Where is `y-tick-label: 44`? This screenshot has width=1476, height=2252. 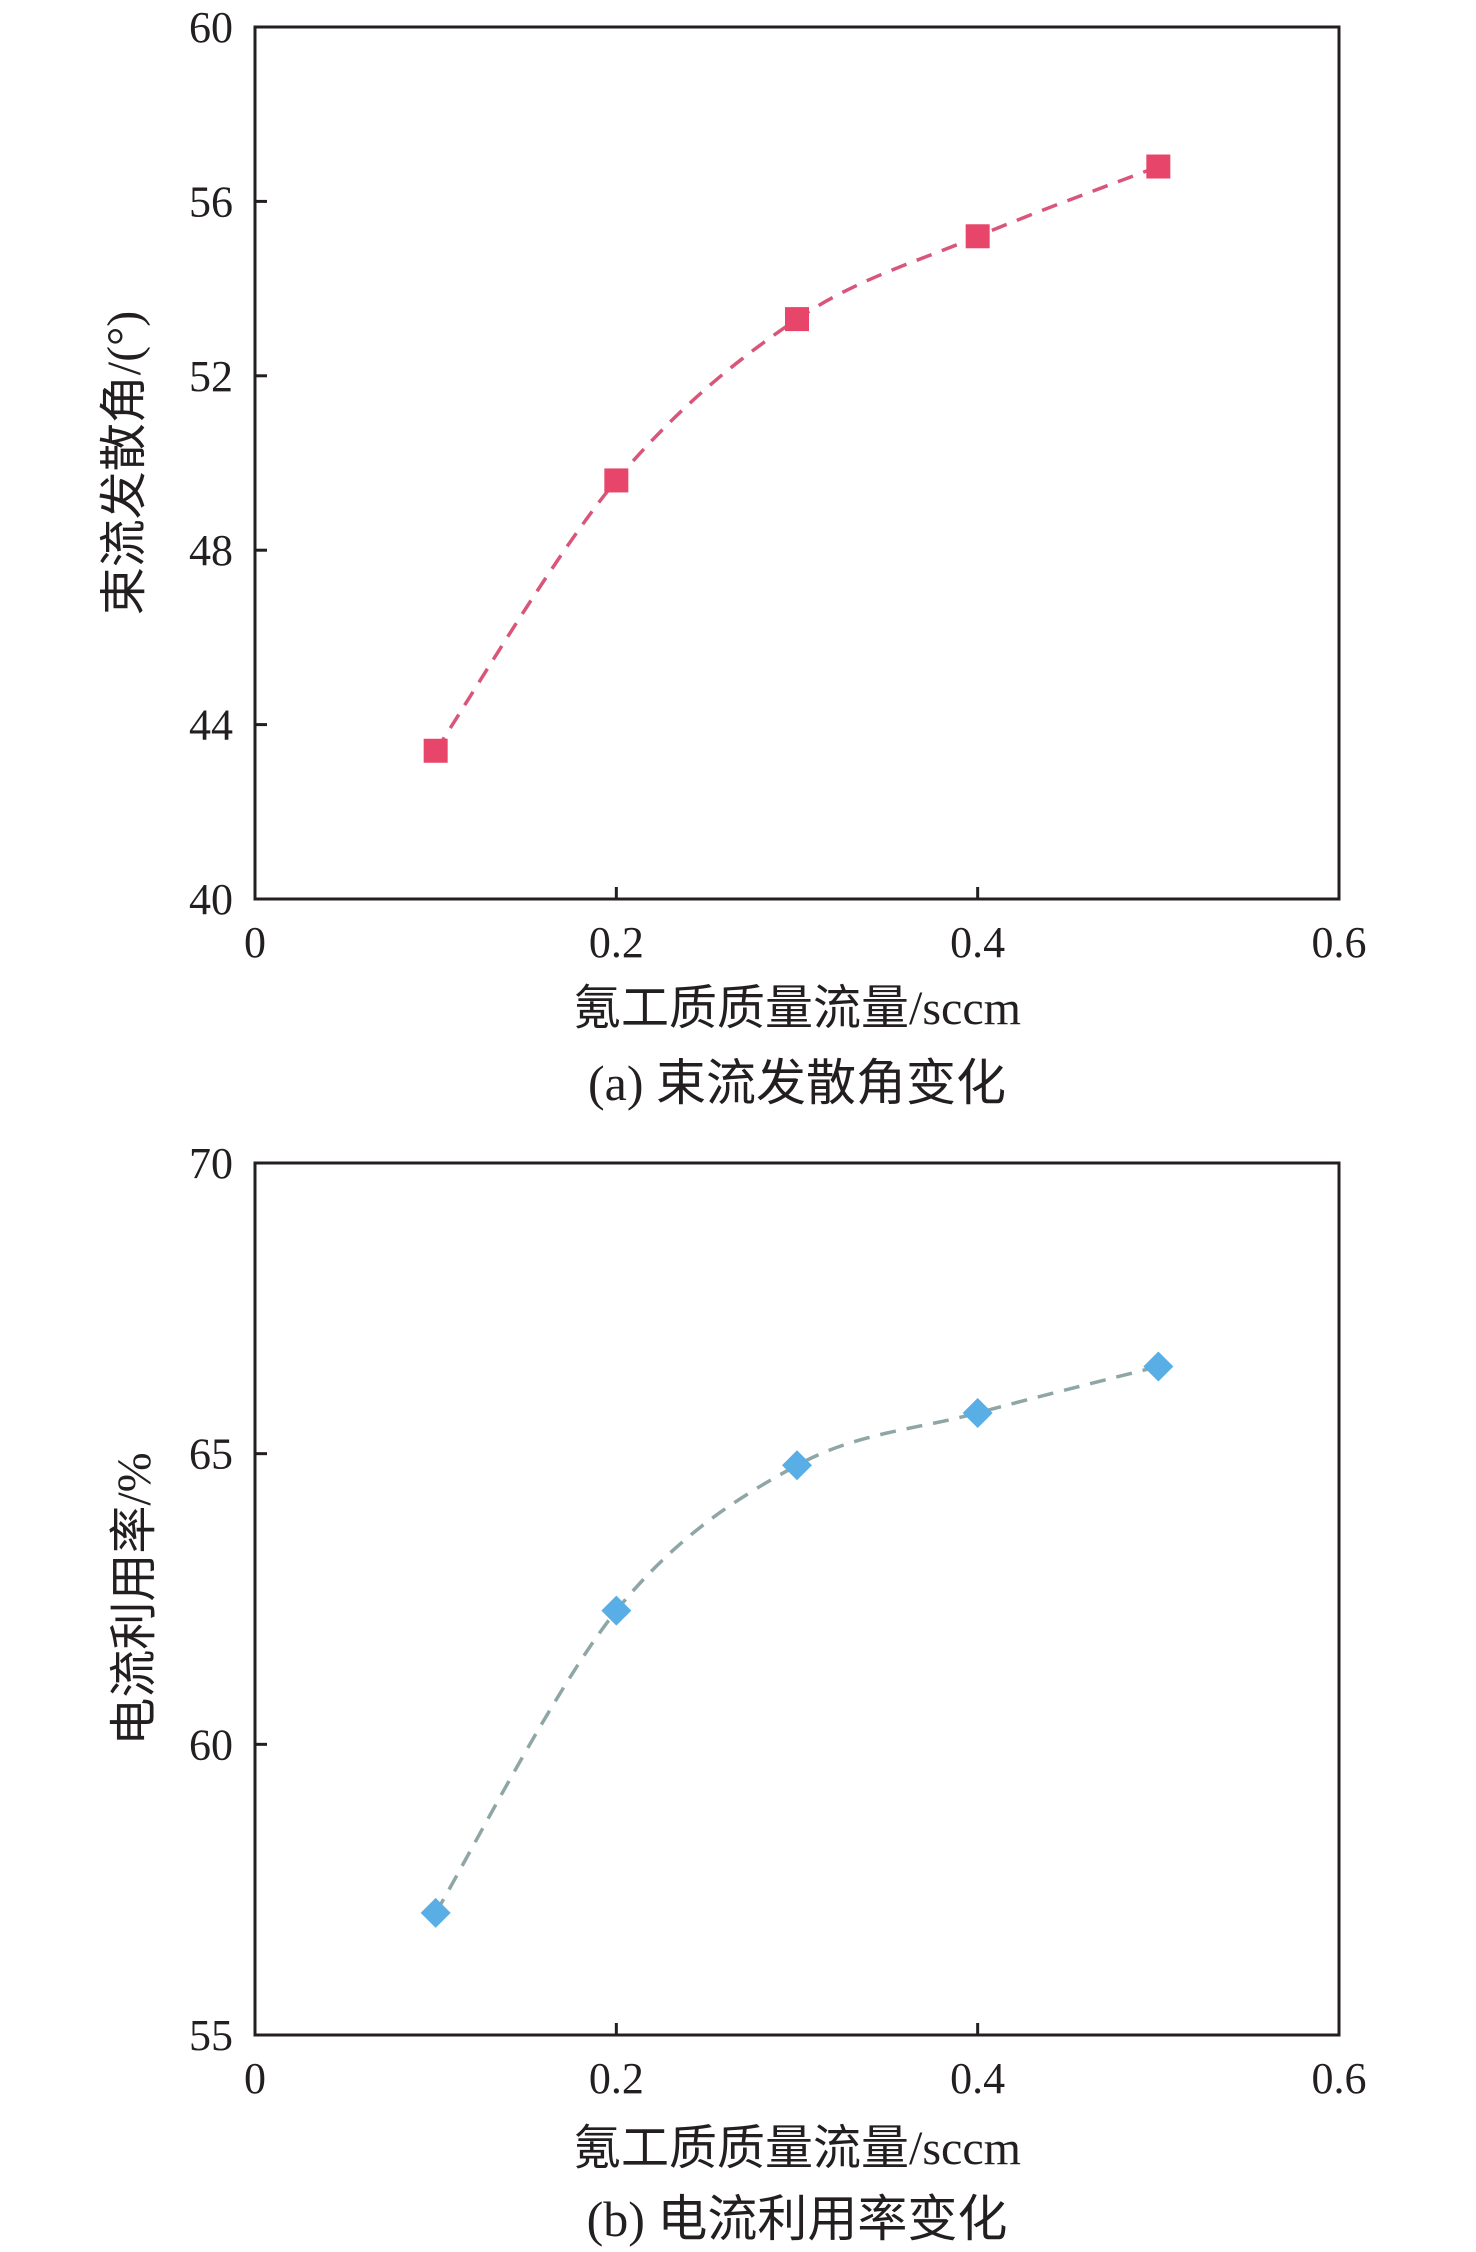
y-tick-label: 44 is located at coordinates (211, 725).